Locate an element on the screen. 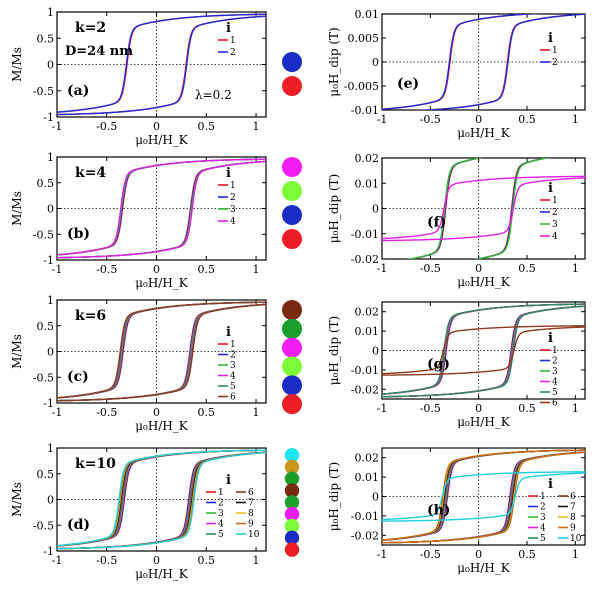 This screenshot has width=611, height=592. y-axis-label: μ₀H_dip (T) is located at coordinates (334, 496).